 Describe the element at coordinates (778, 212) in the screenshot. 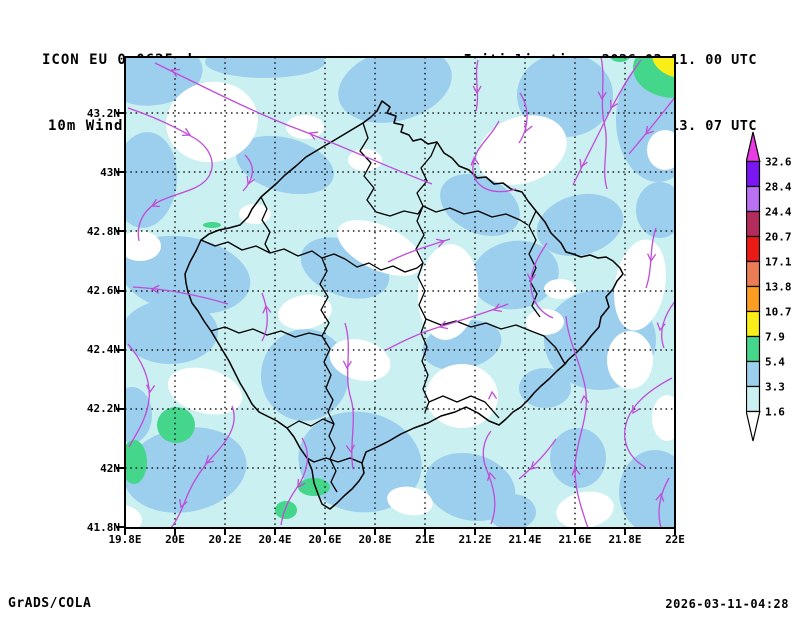

I see `legend-value-label: 24.4` at that location.